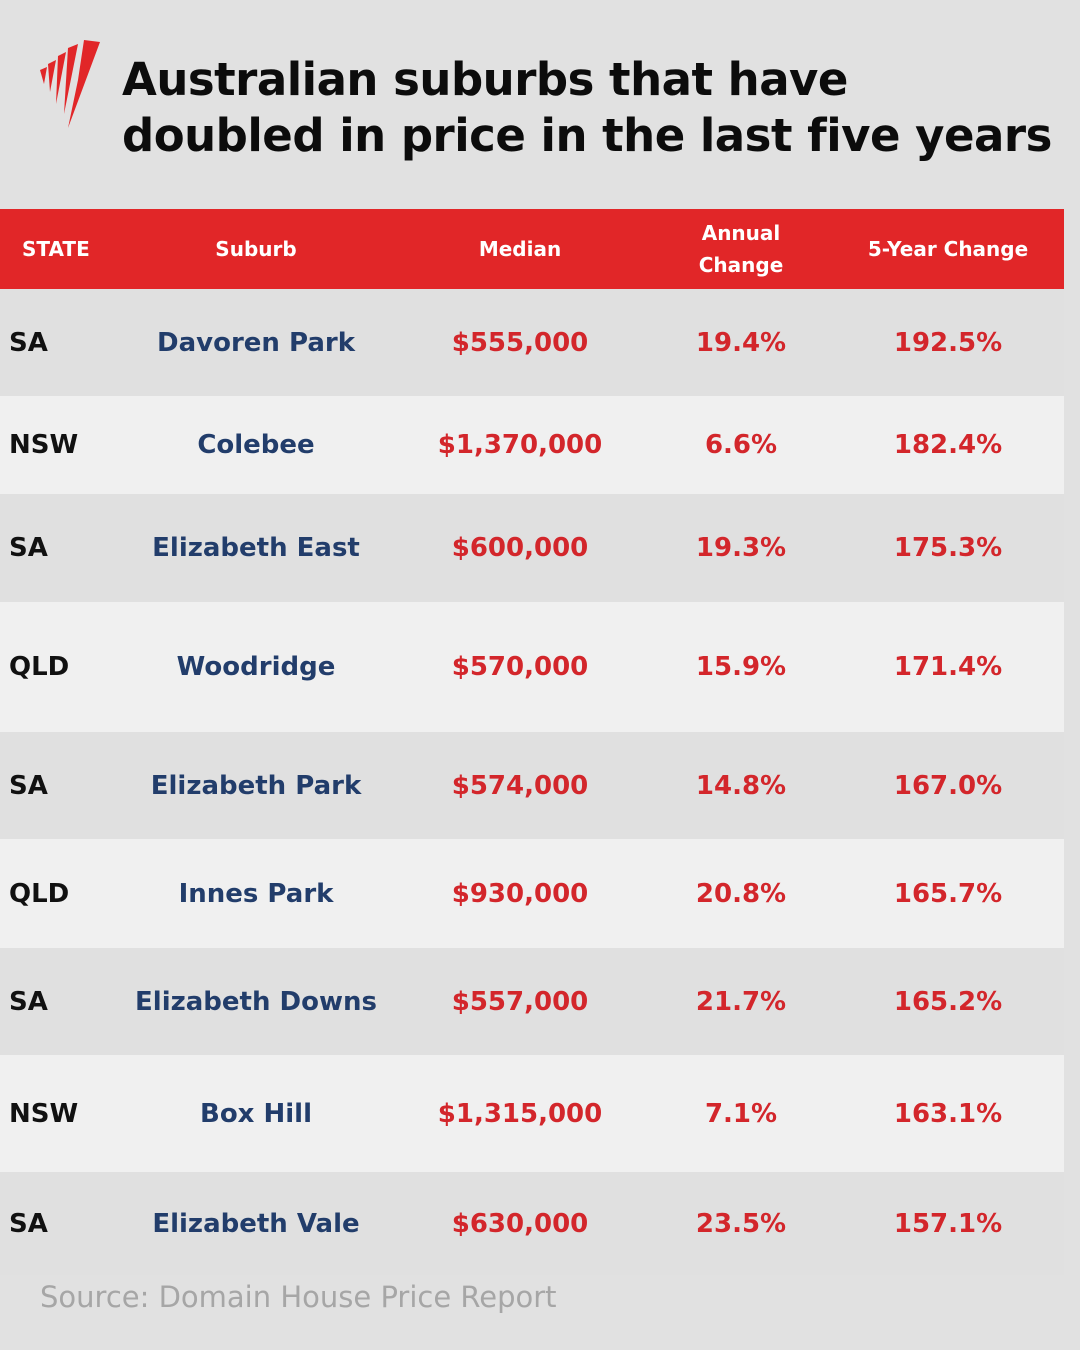  Describe the element at coordinates (741, 548) in the screenshot. I see `cell-annual-change: 19.3%` at that location.